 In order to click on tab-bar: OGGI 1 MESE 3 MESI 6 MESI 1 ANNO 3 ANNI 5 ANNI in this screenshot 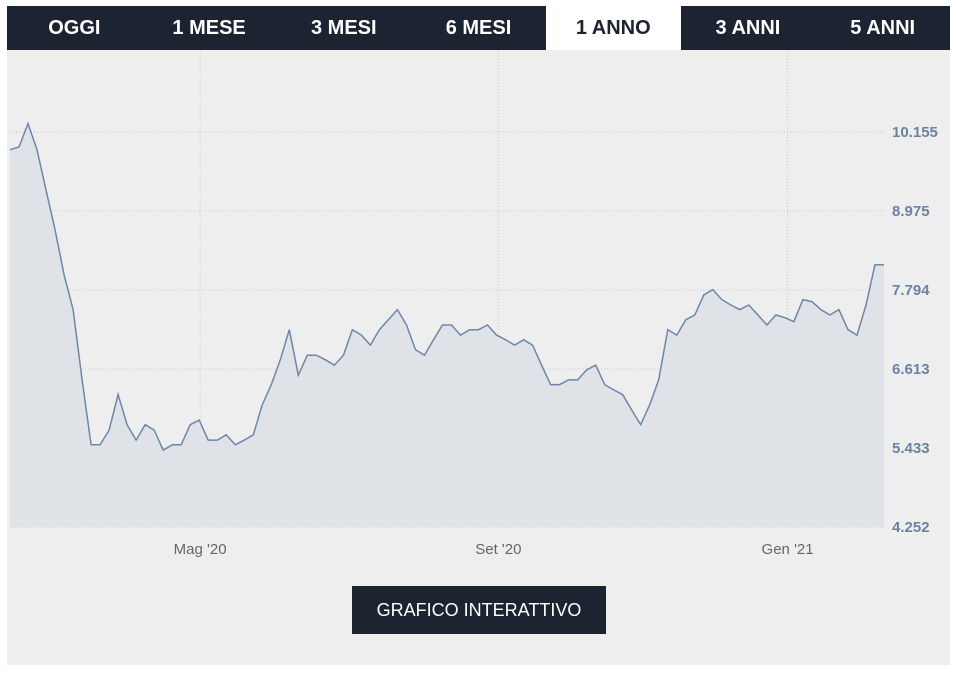, I will do `click(478, 28)`.